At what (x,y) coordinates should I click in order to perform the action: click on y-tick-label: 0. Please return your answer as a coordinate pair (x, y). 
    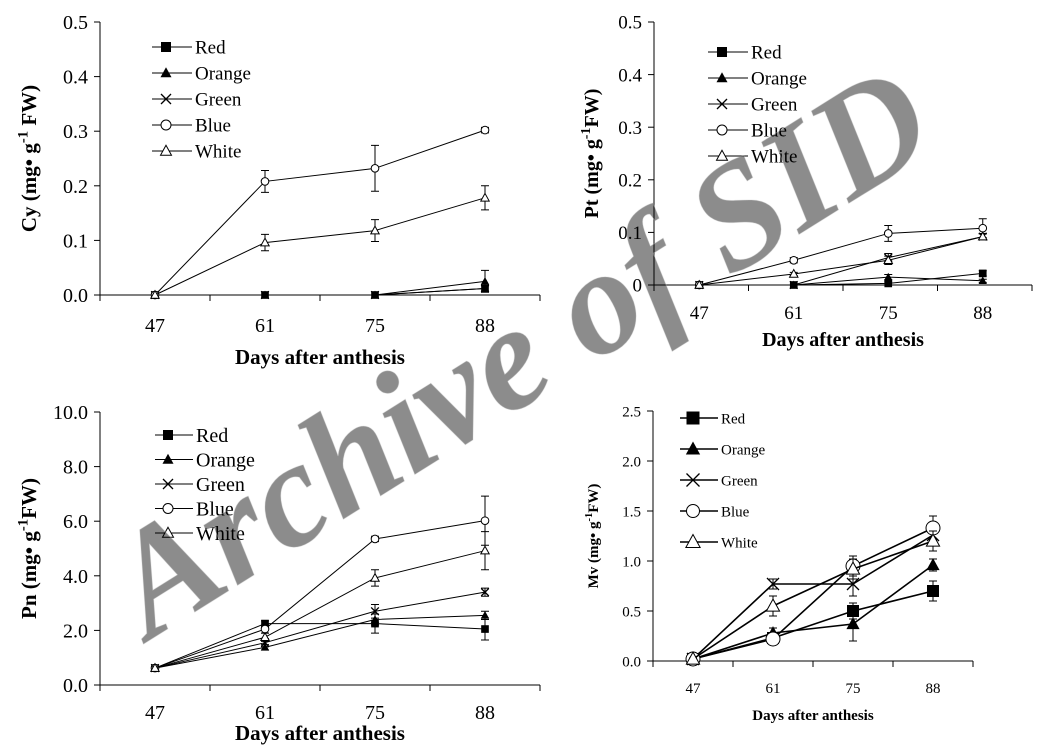
    Looking at the image, I should click on (638, 286).